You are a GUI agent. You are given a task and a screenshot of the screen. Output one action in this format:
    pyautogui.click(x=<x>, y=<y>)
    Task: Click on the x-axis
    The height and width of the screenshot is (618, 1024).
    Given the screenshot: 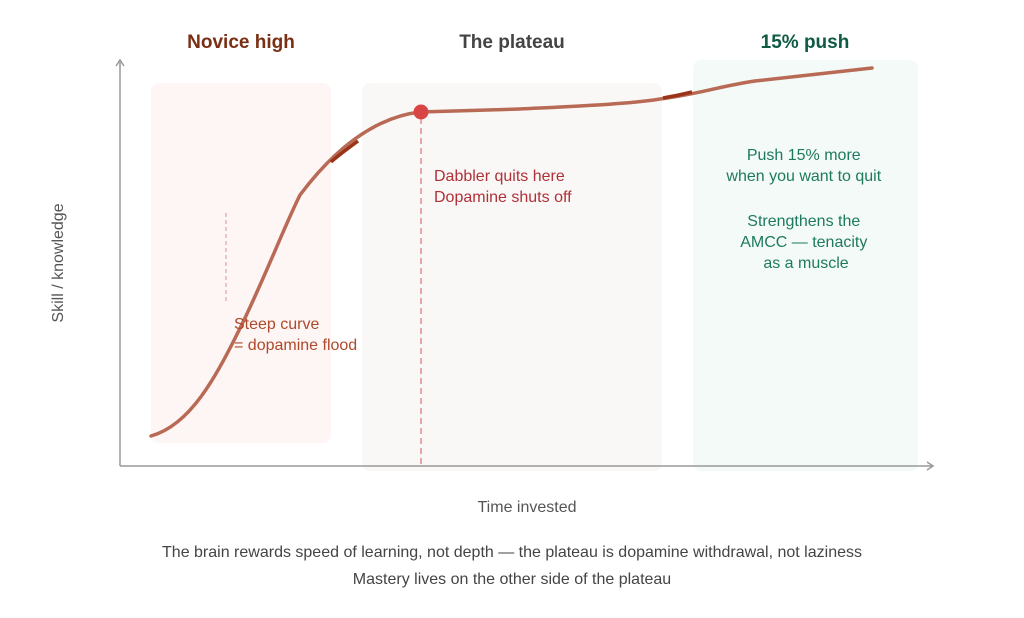 What is the action you would take?
    pyautogui.click(x=527, y=466)
    